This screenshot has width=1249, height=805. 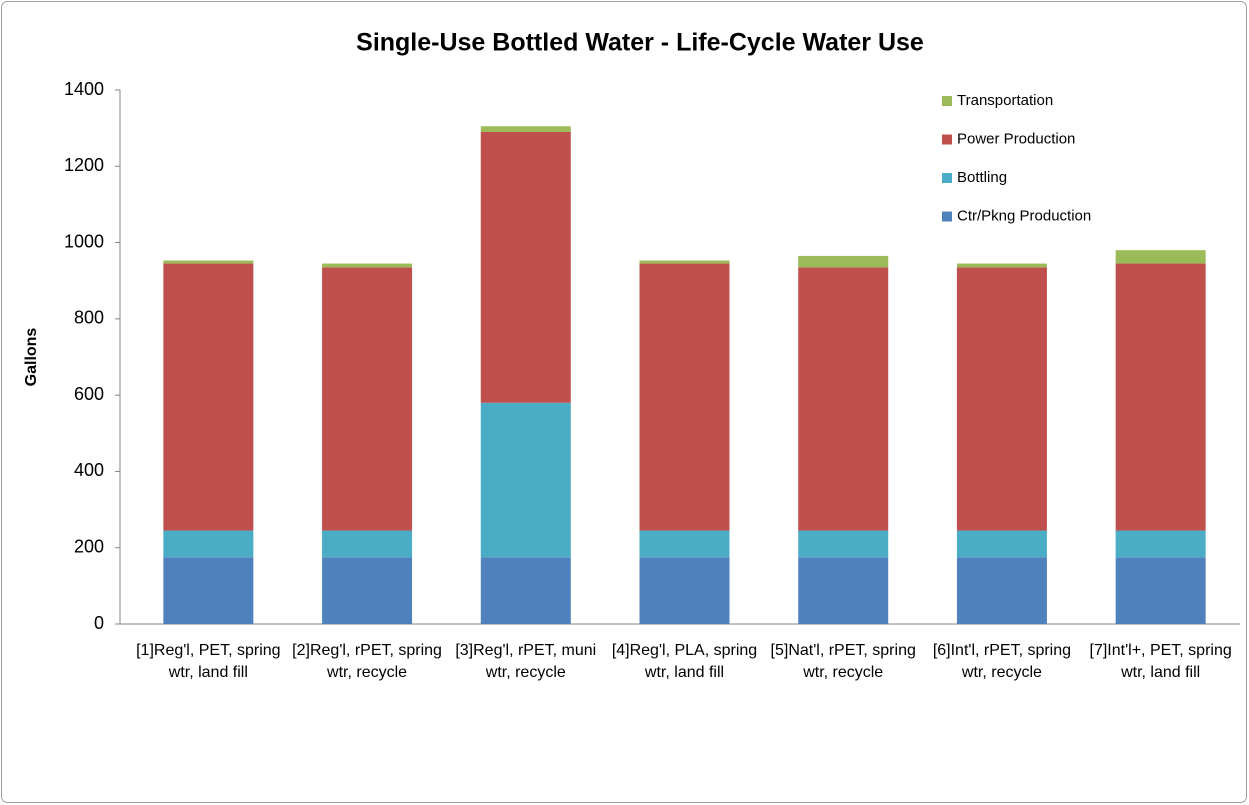 I want to click on y-tick-label: 0, so click(x=99, y=623).